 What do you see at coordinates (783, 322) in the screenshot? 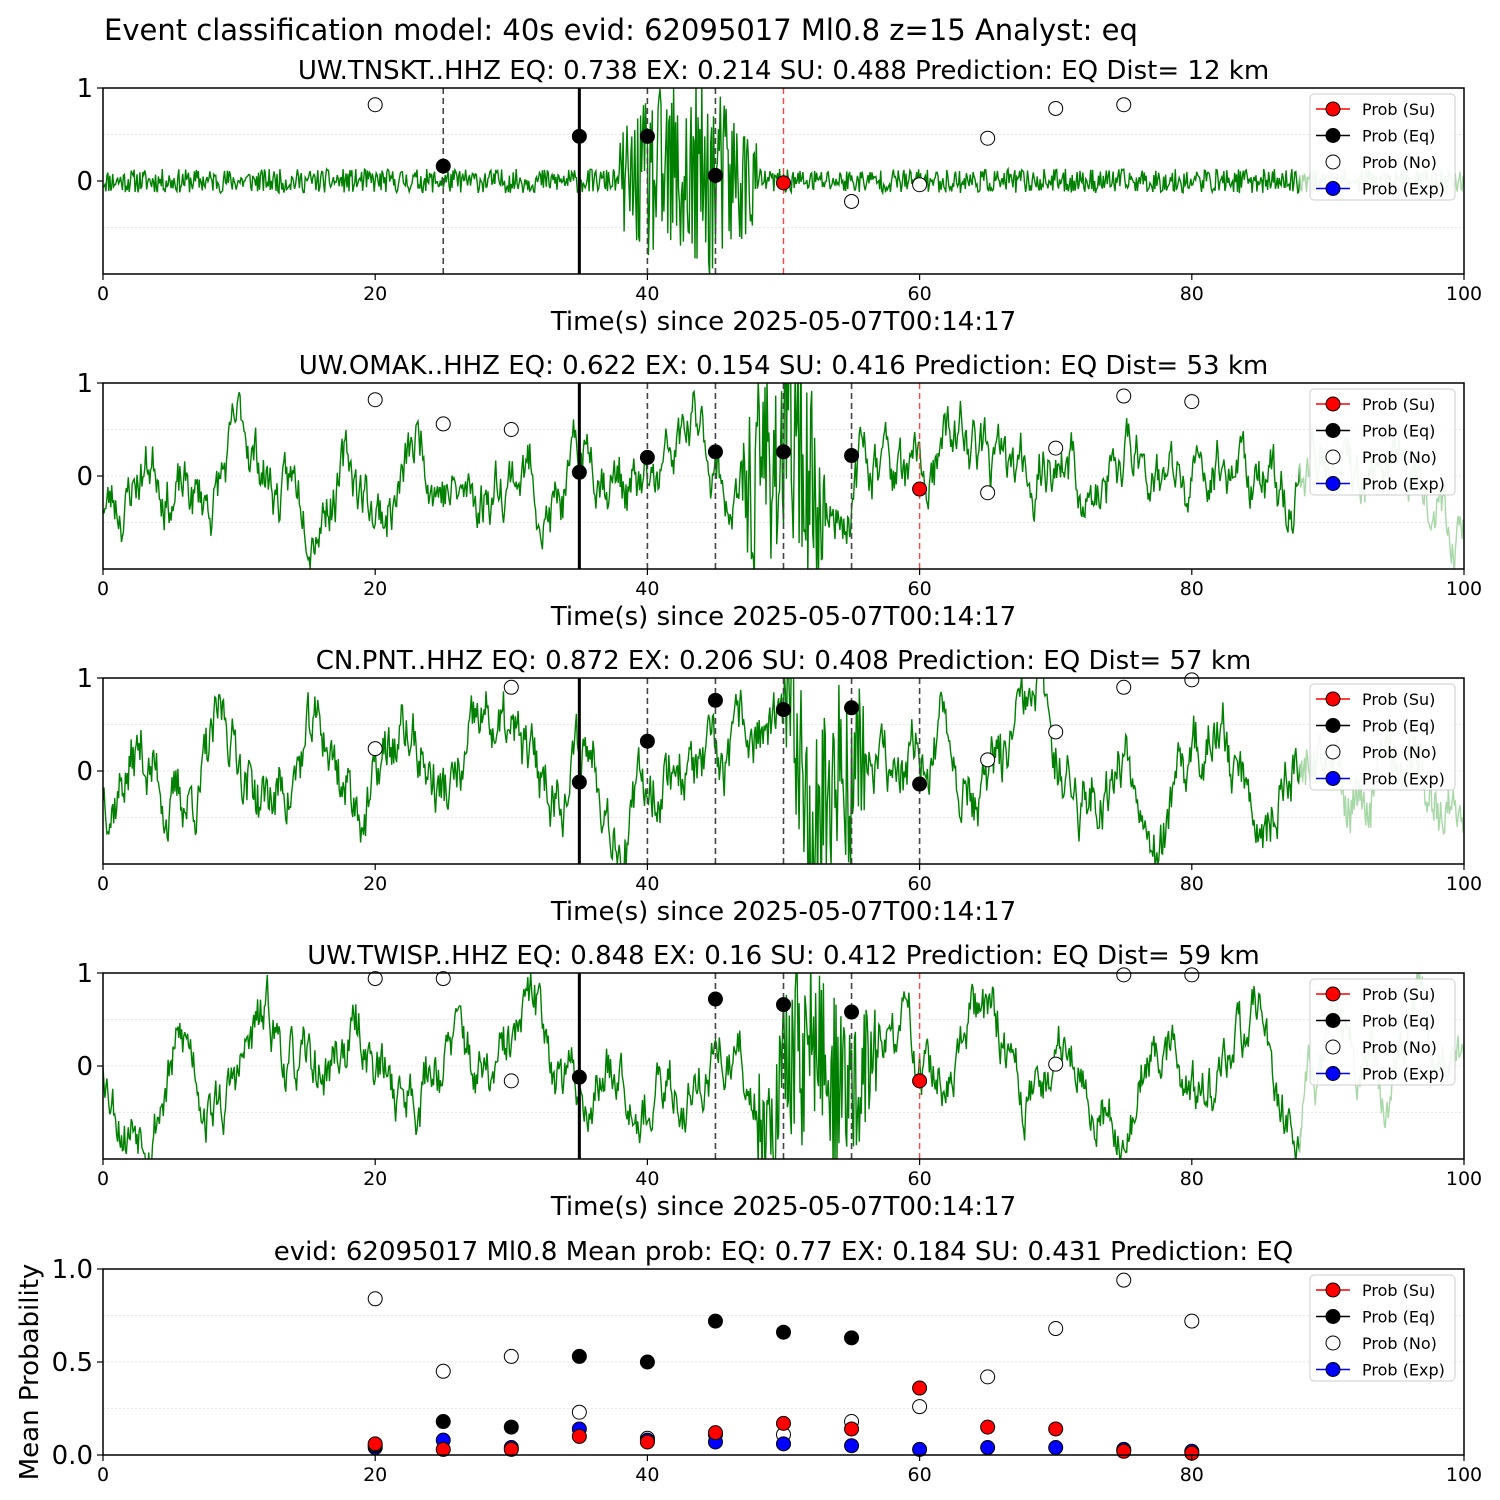
I see `x-axis-label: Time(s) since 2025-05-07T00:14:17` at bounding box center [783, 322].